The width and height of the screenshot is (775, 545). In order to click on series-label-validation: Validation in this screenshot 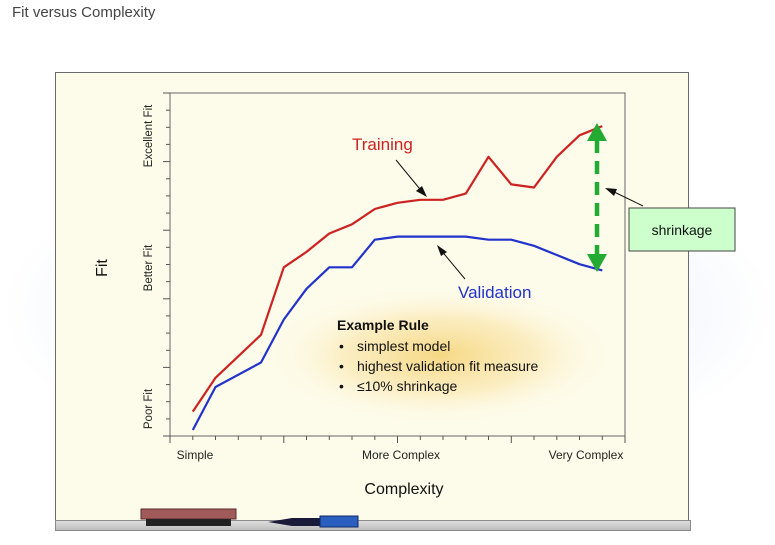, I will do `click(494, 292)`.